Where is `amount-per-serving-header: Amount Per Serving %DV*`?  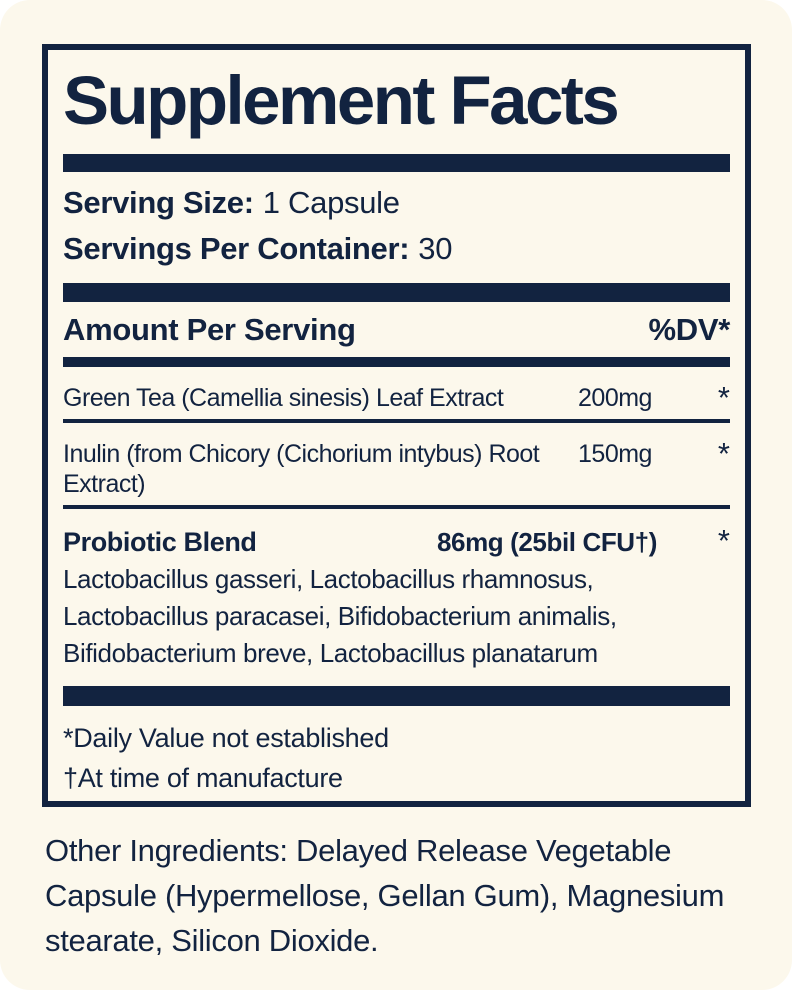 amount-per-serving-header: Amount Per Serving %DV* is located at coordinates (396, 329).